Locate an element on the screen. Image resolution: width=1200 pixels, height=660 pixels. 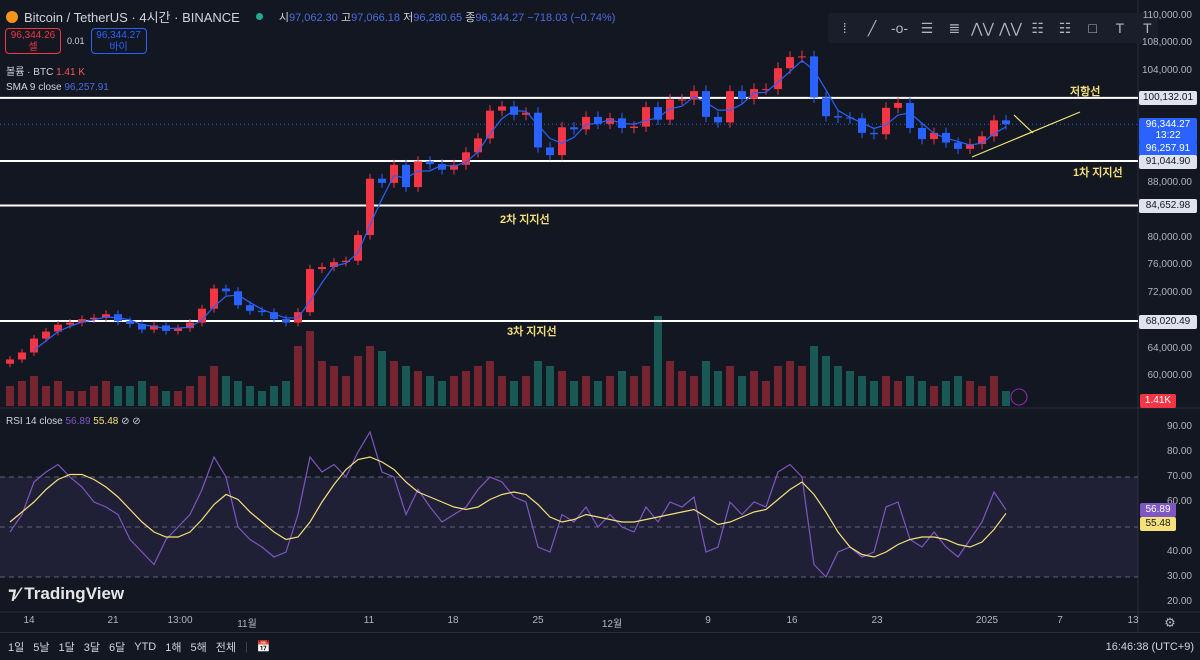
buy-button: 96,344.27 바이 is located at coordinates (118, 41).